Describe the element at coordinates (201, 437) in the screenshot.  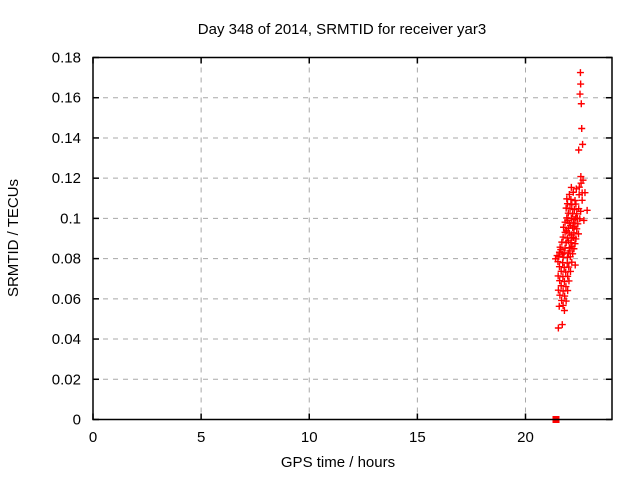
I see `x-tick-label: 5` at that location.